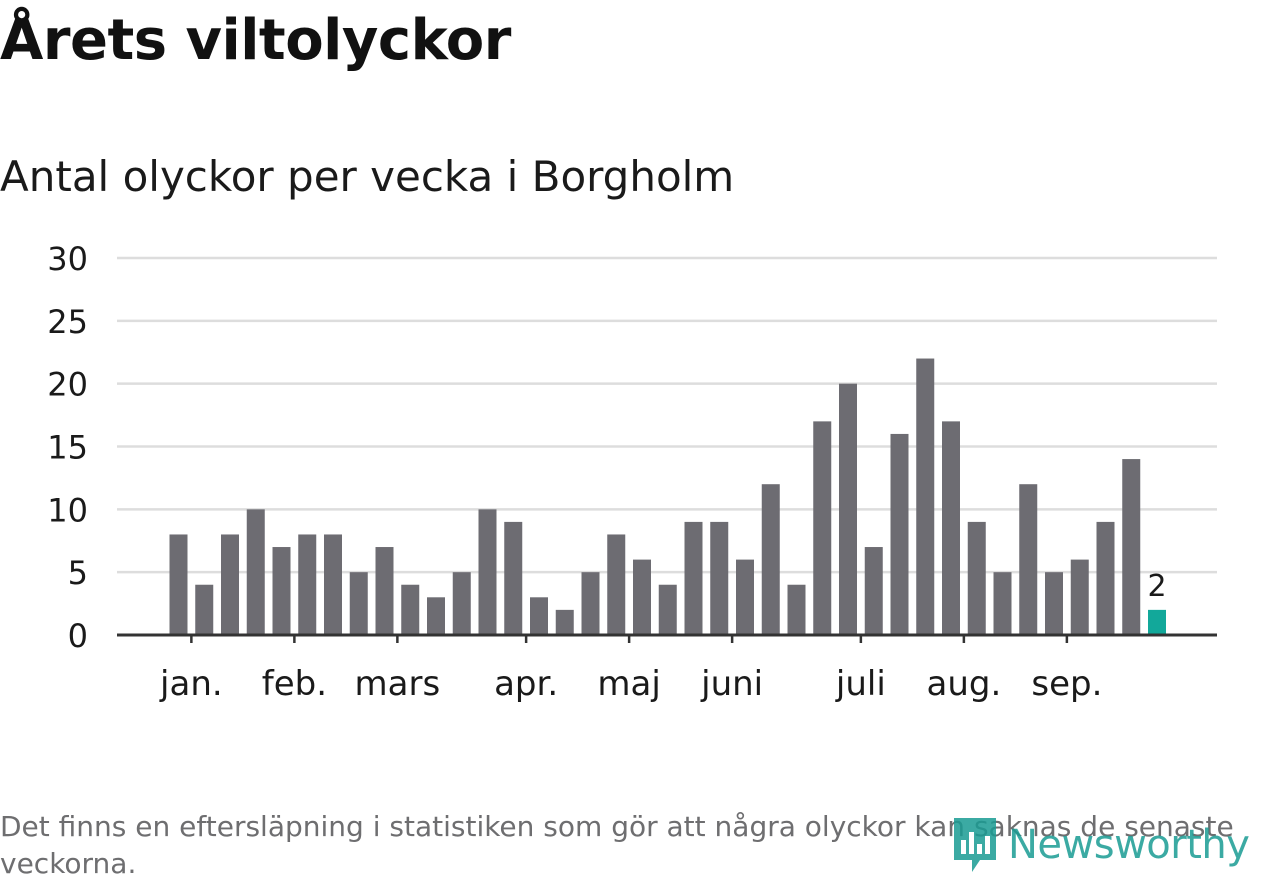 Image resolution: width=1262 pixels, height=882 pixels. Describe the element at coordinates (67, 385) in the screenshot. I see `y-tick-label: 20` at that location.